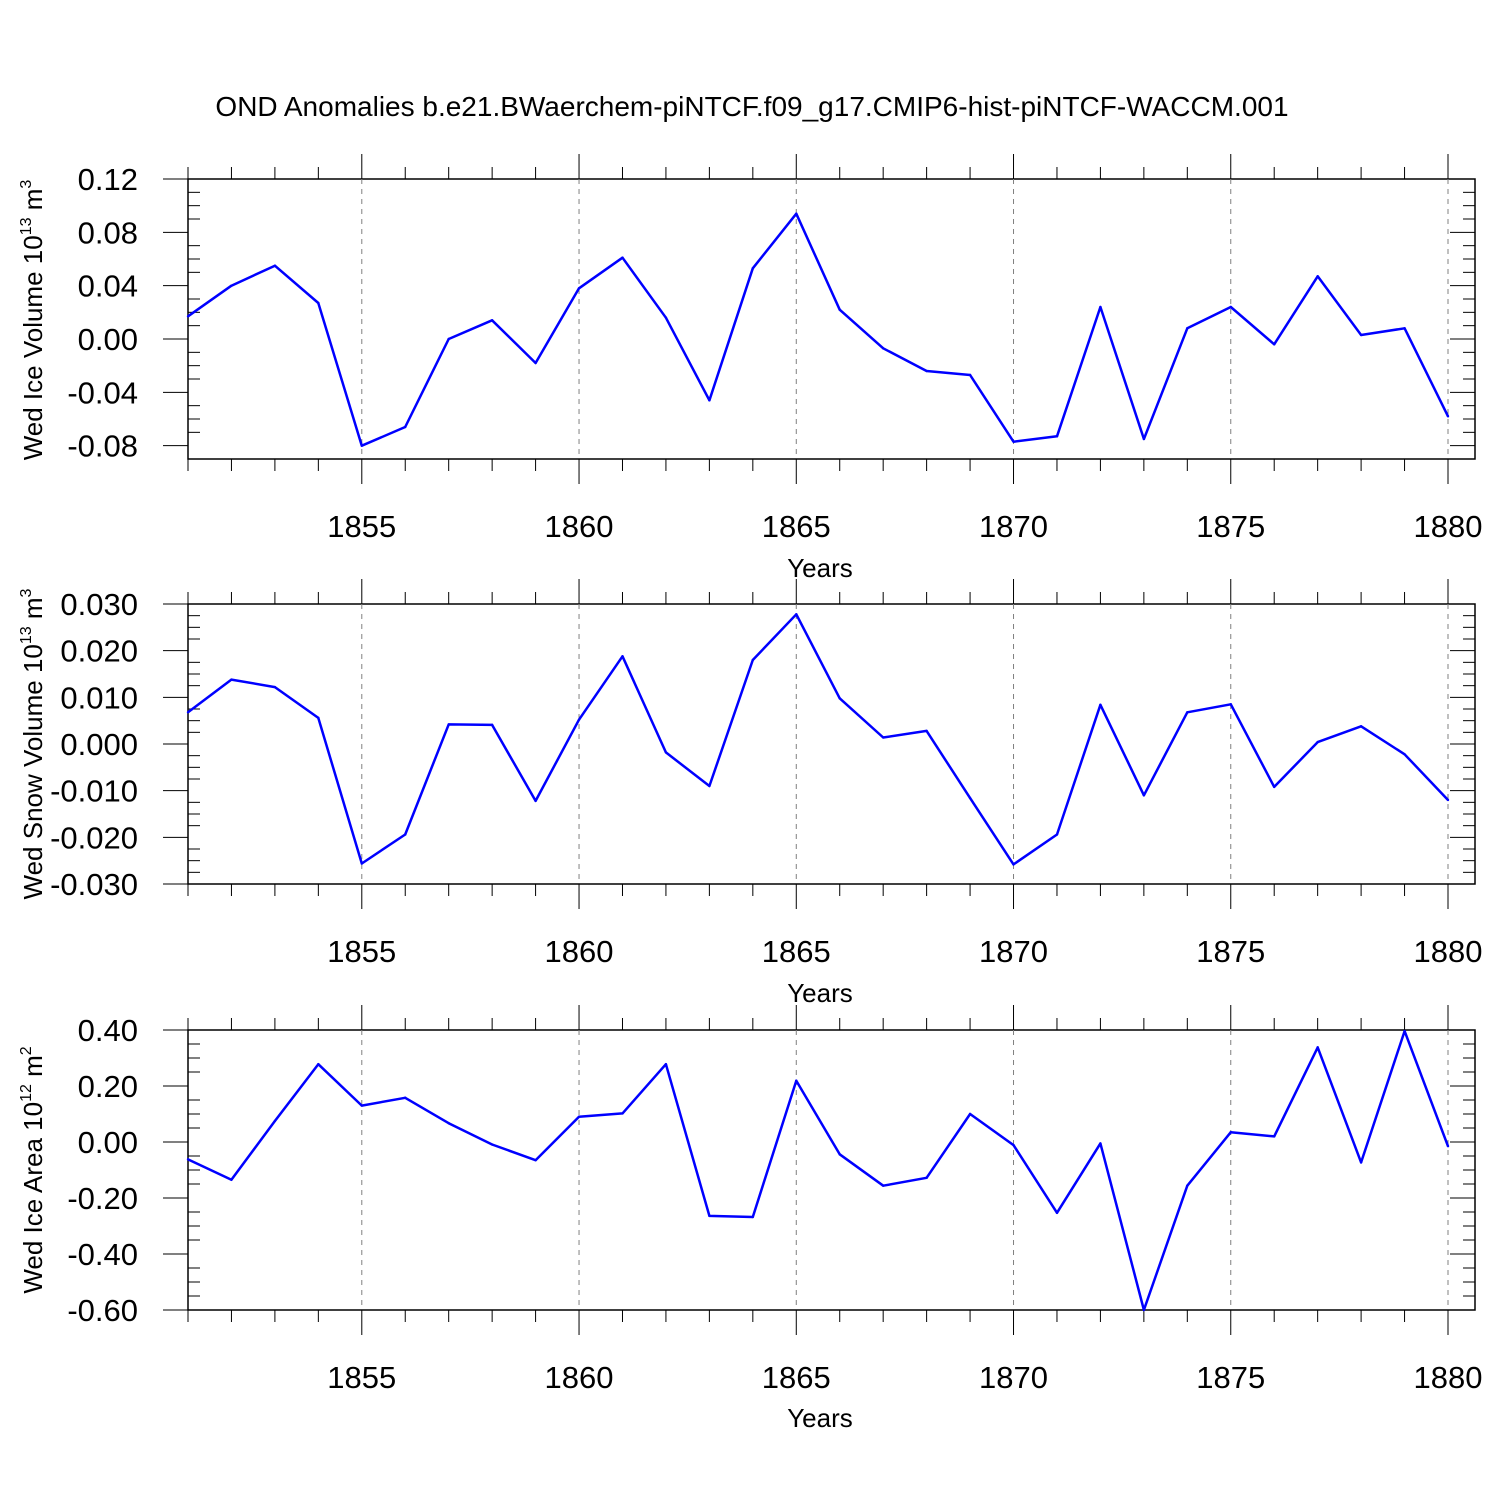 The height and width of the screenshot is (1500, 1500). What do you see at coordinates (94, 791) in the screenshot?
I see `y-tick-label: -0.010` at bounding box center [94, 791].